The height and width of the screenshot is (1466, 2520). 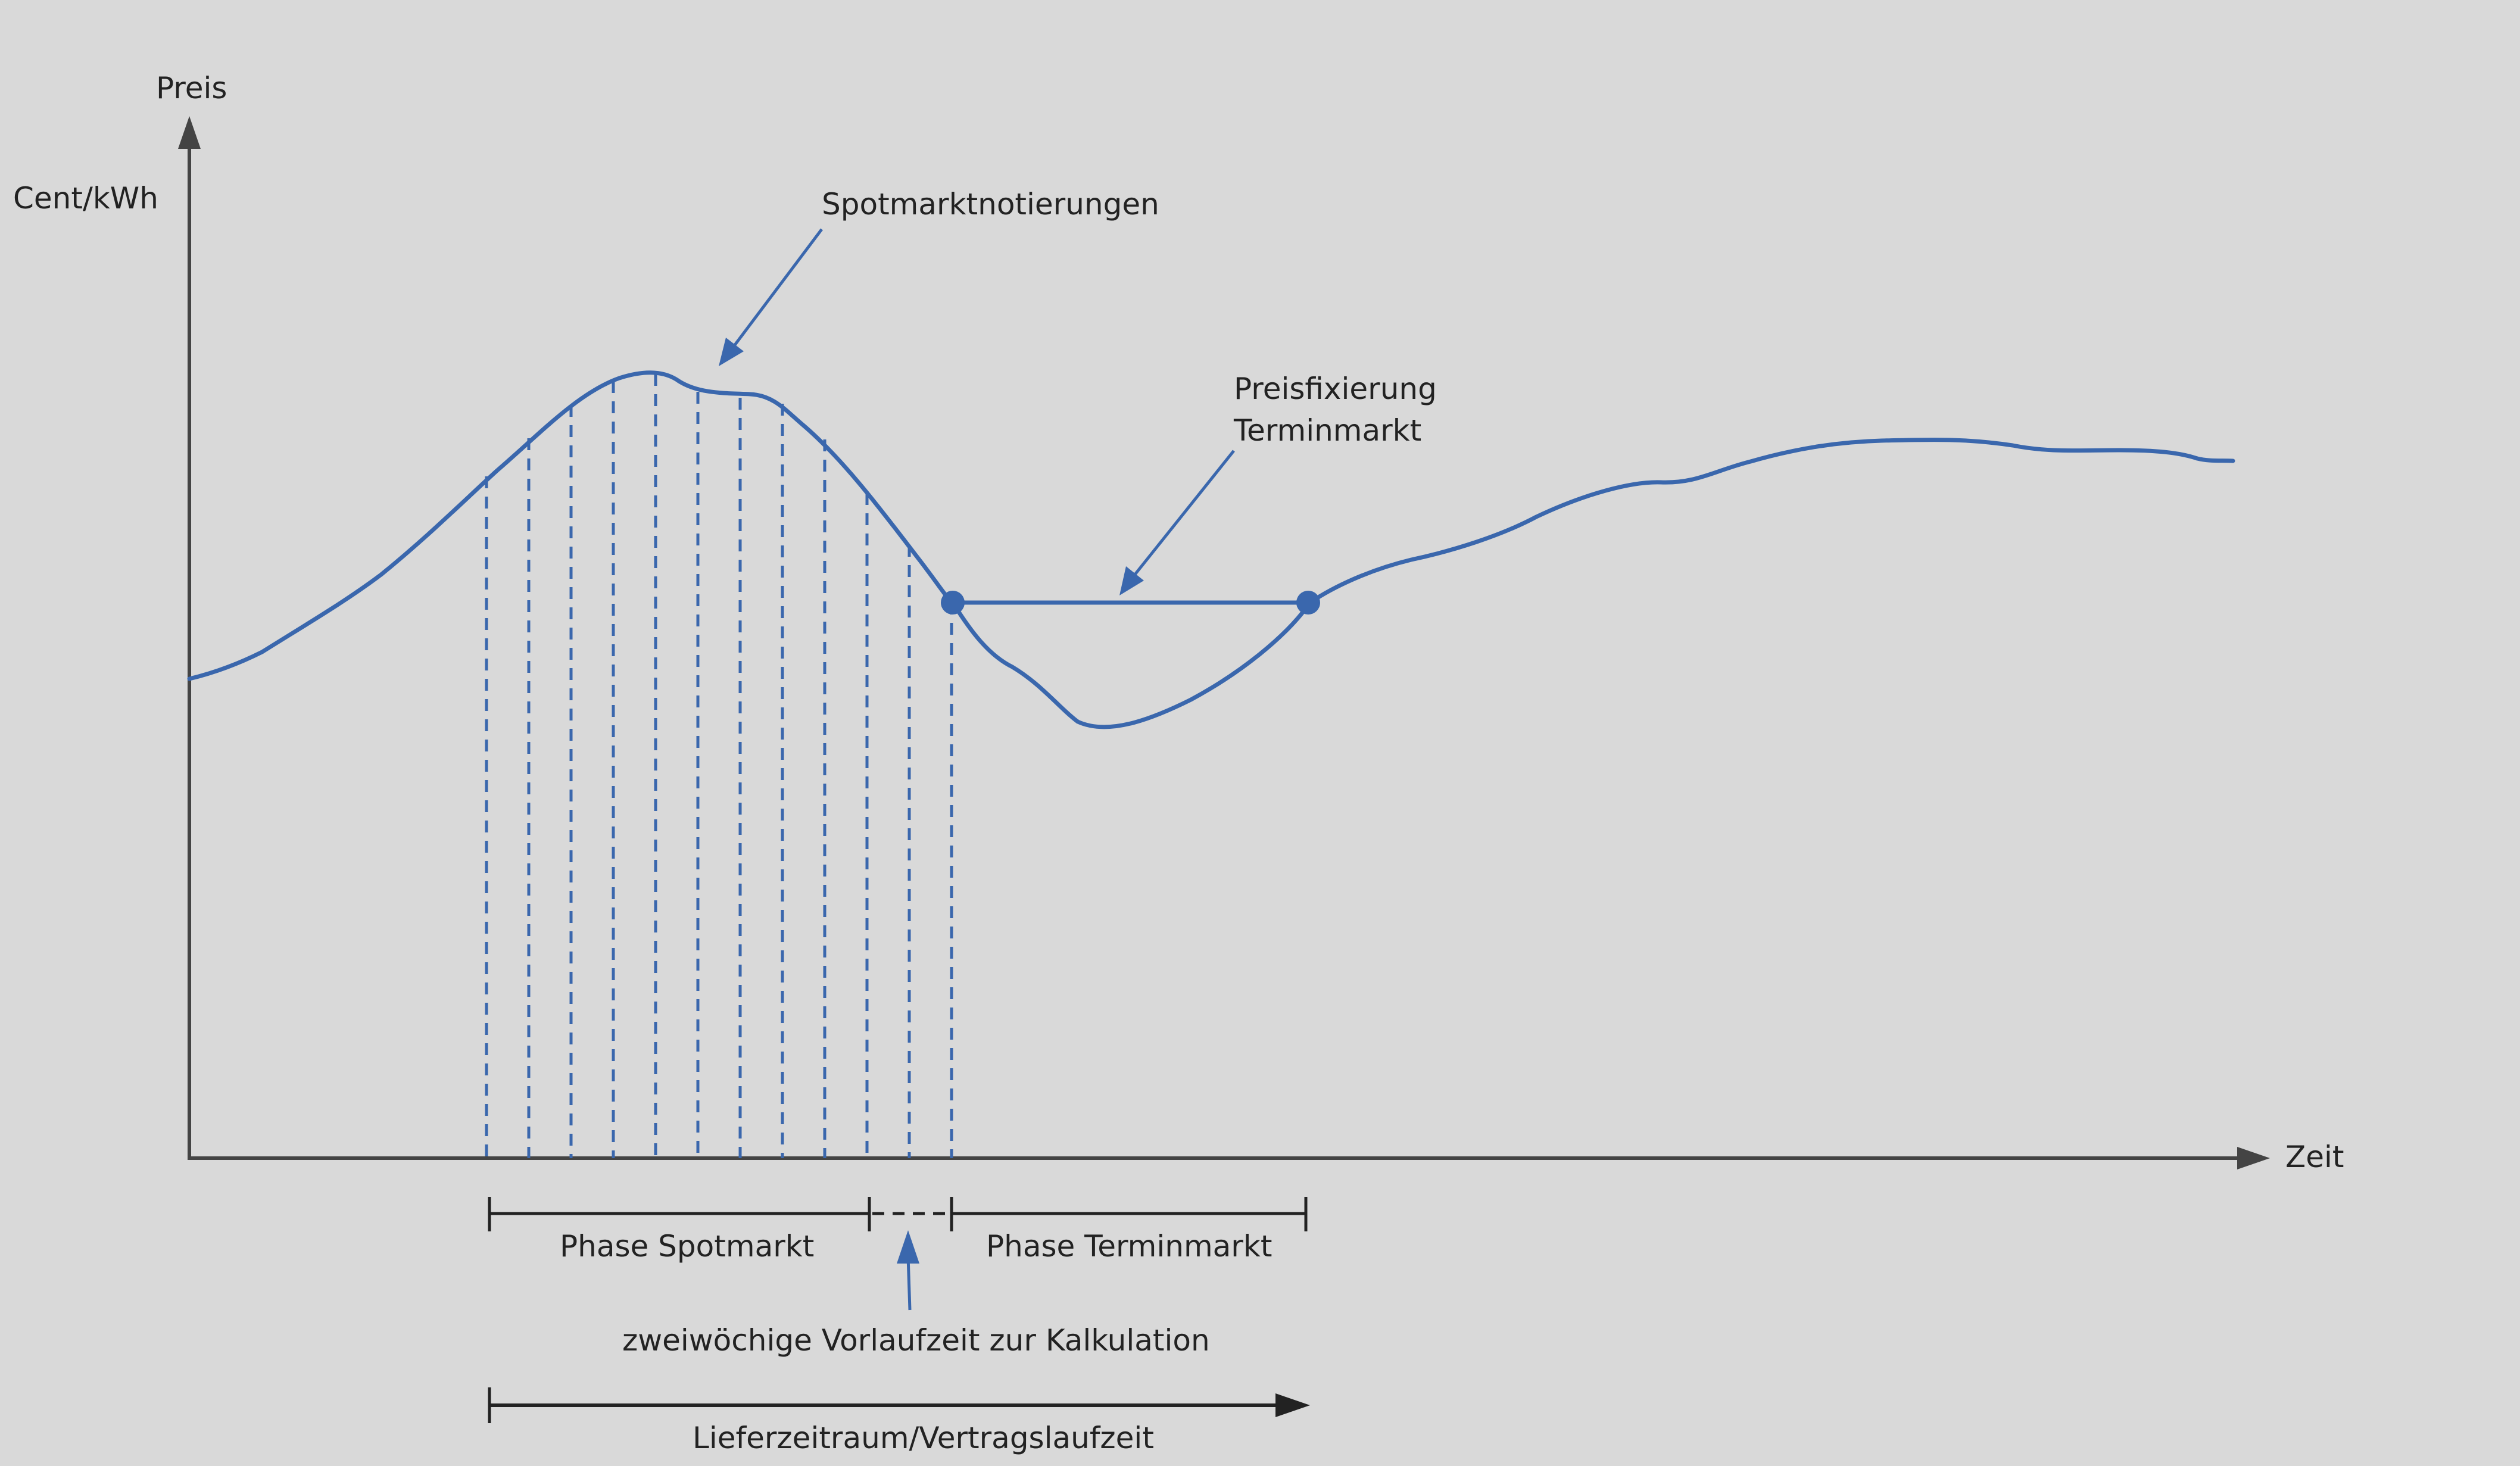 I want to click on y-axis-unit: Cent/kWh, so click(x=85, y=199).